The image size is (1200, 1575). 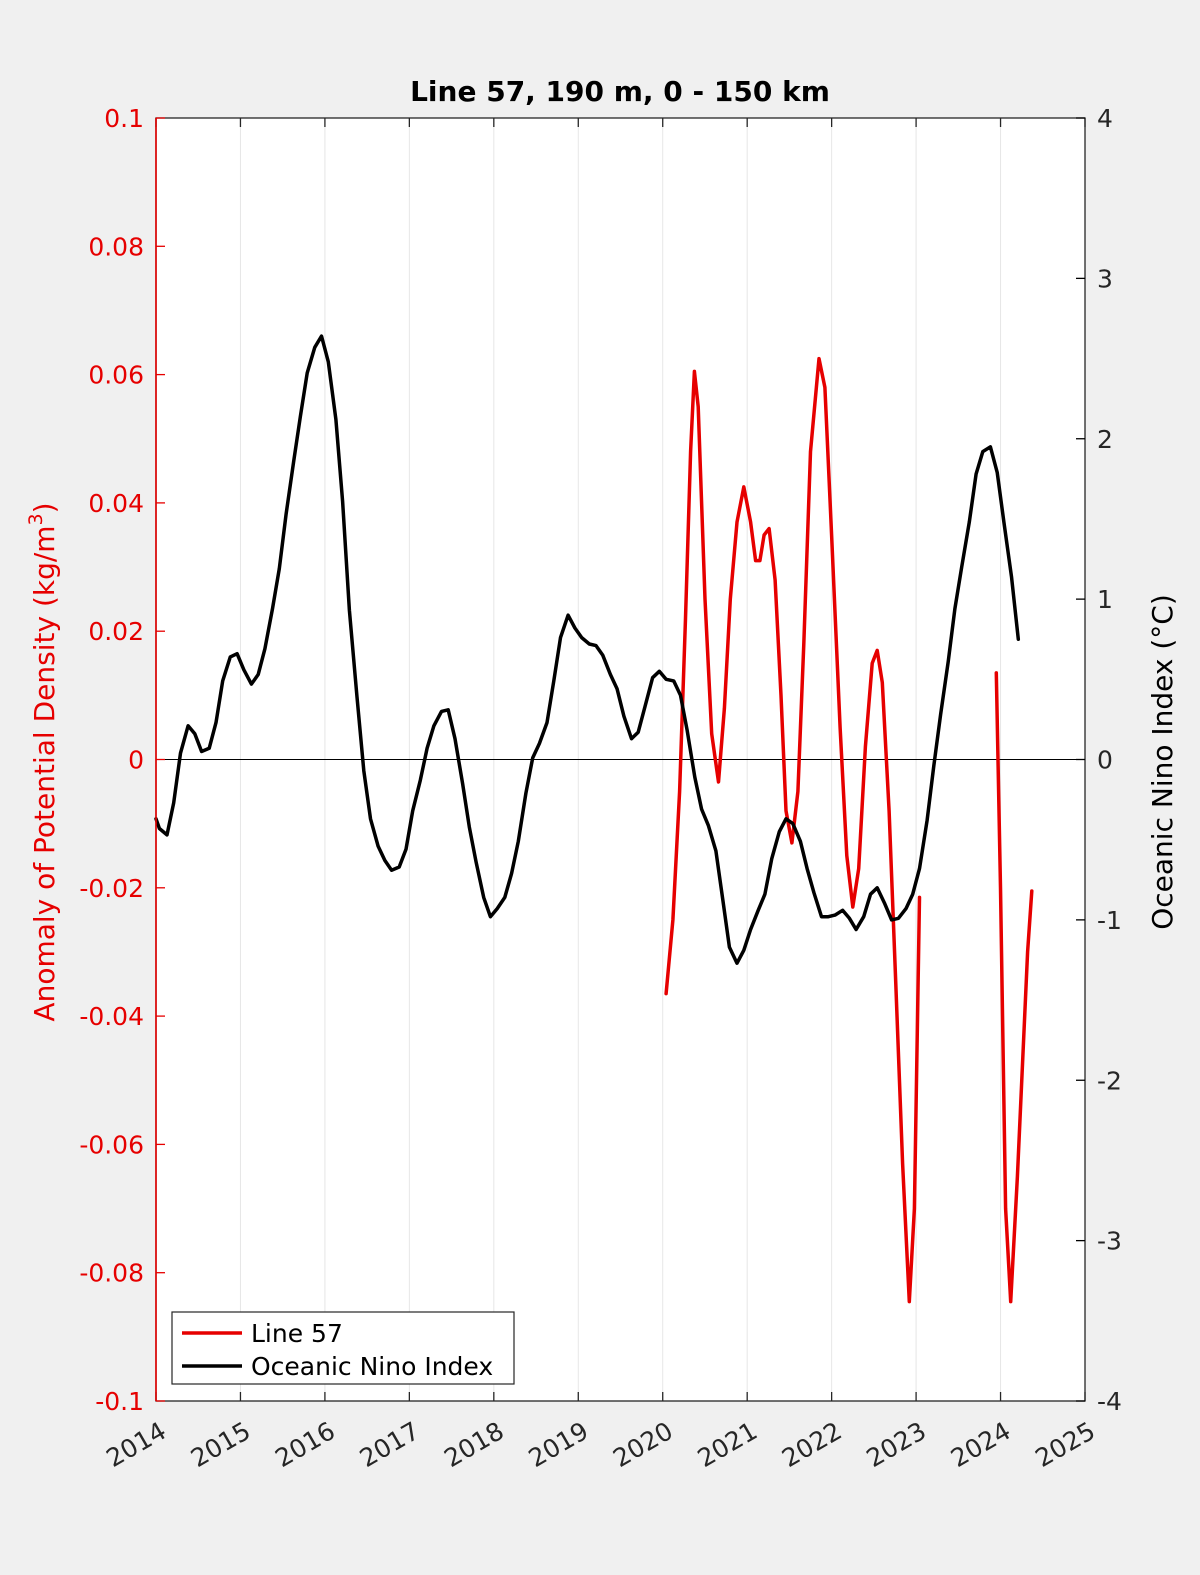 What do you see at coordinates (44, 507) in the screenshot?
I see `y-left-axis-label-close: )` at bounding box center [44, 507].